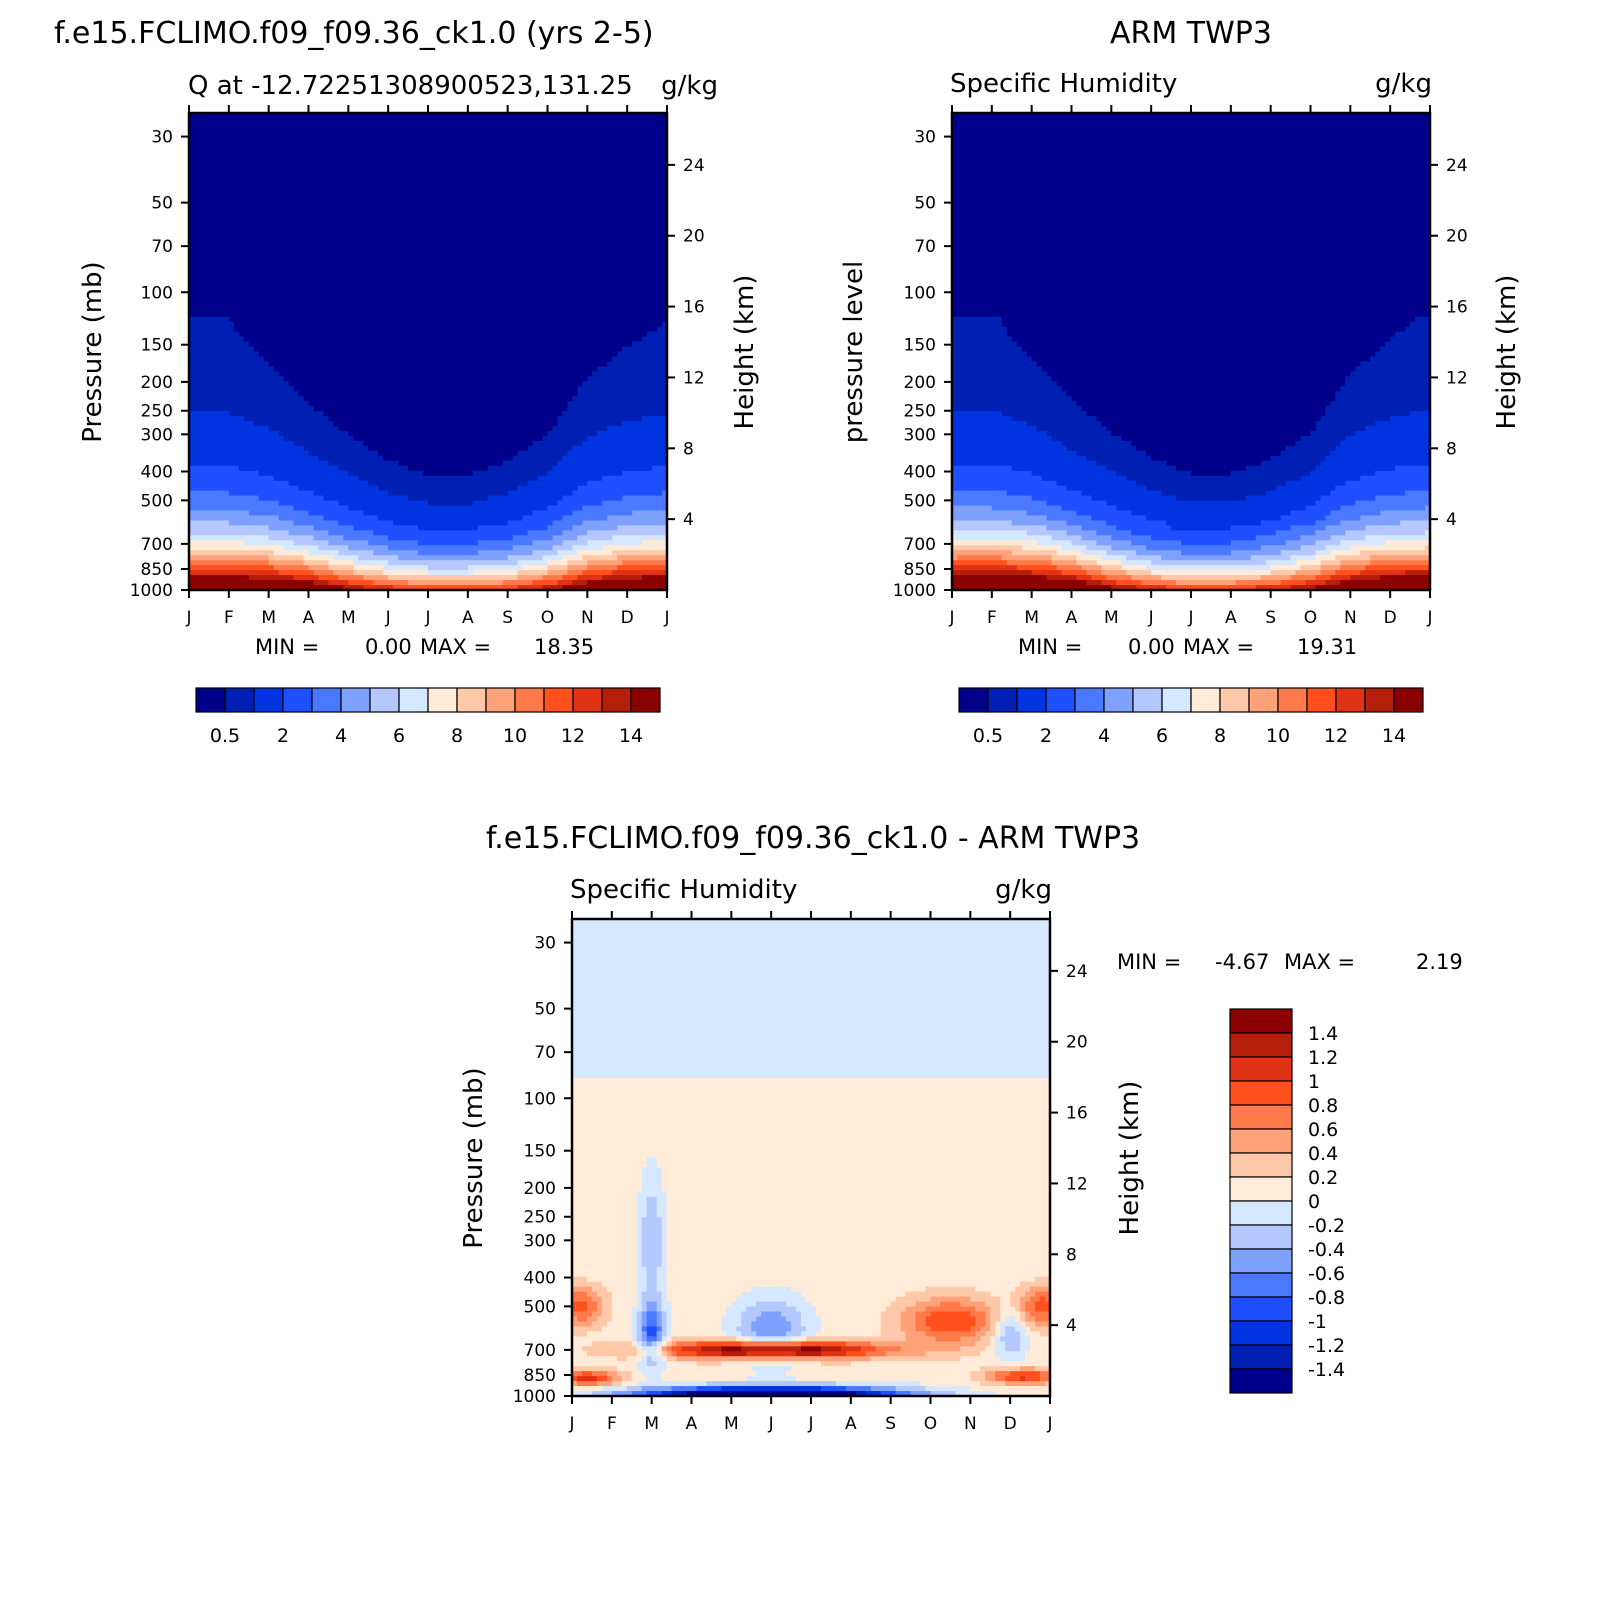  I want to click on y-tick-label: 70, so click(545, 1053).